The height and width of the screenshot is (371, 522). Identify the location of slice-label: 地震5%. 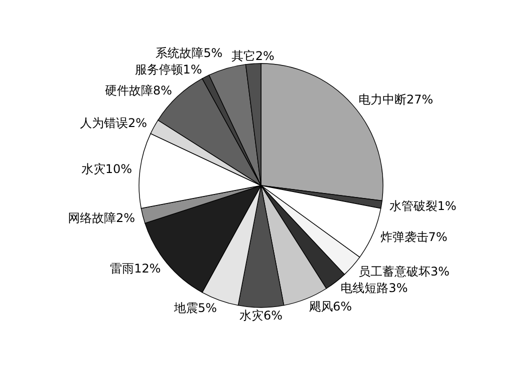
(194, 307).